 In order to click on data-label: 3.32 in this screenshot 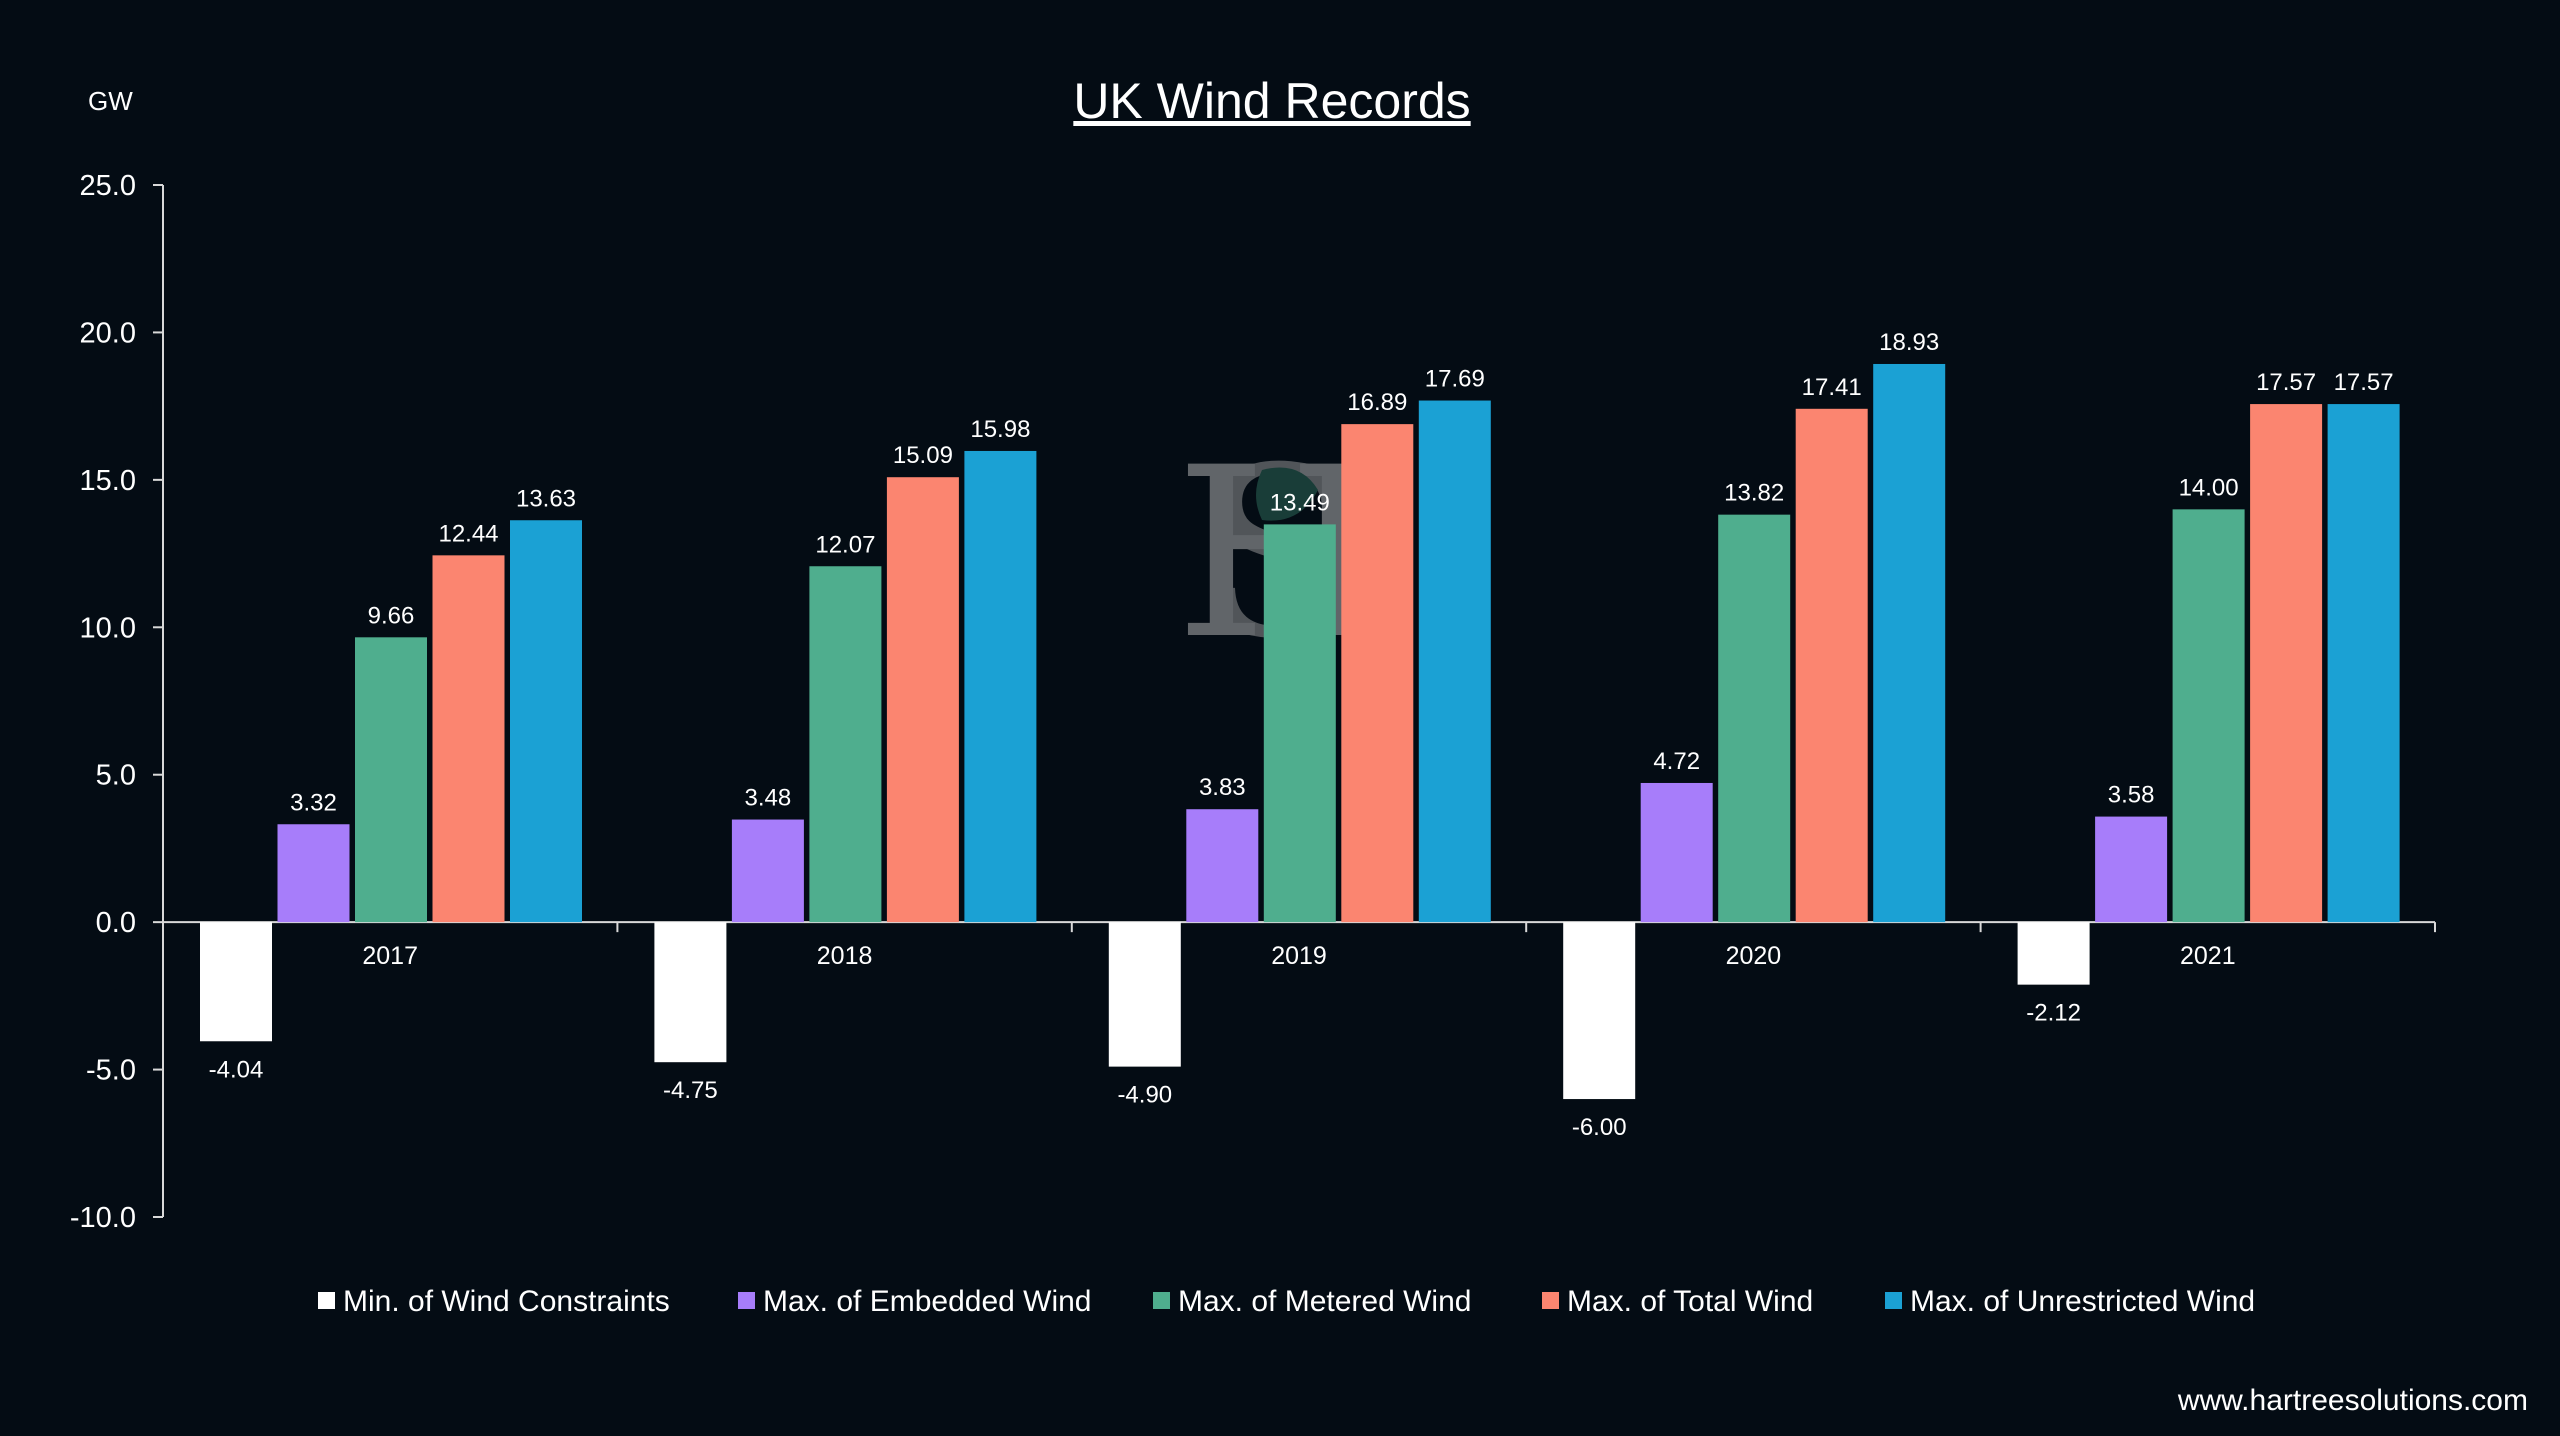, I will do `click(313, 802)`.